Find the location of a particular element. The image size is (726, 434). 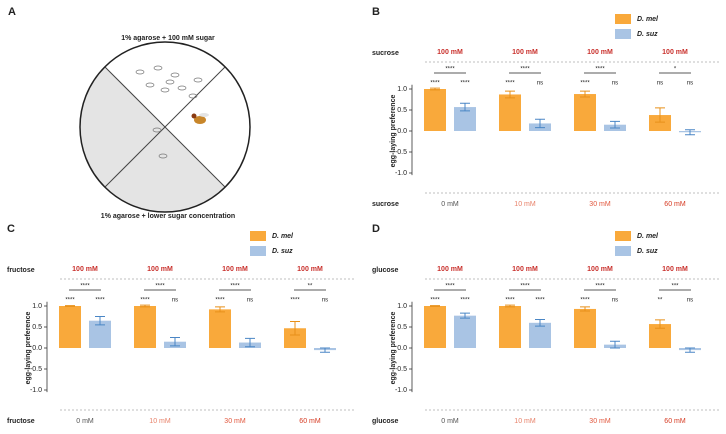

x-tick-label: 30 mM is located at coordinates (600, 421).